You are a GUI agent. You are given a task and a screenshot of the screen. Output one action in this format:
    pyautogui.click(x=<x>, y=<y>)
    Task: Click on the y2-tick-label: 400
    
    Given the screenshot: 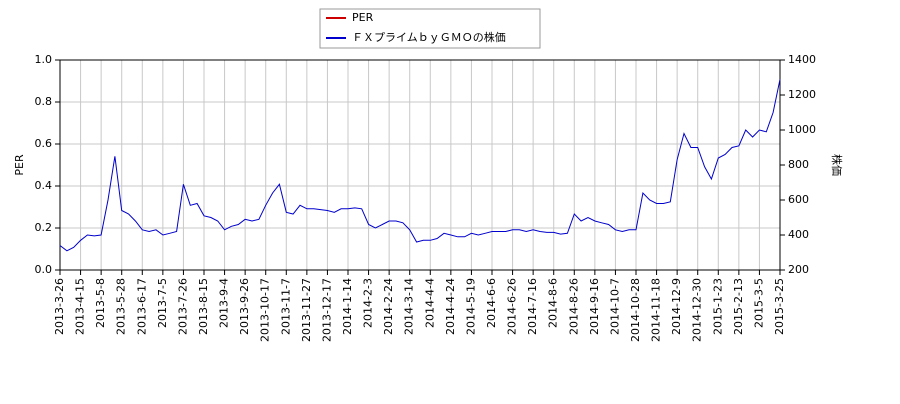 What is the action you would take?
    pyautogui.click(x=798, y=234)
    